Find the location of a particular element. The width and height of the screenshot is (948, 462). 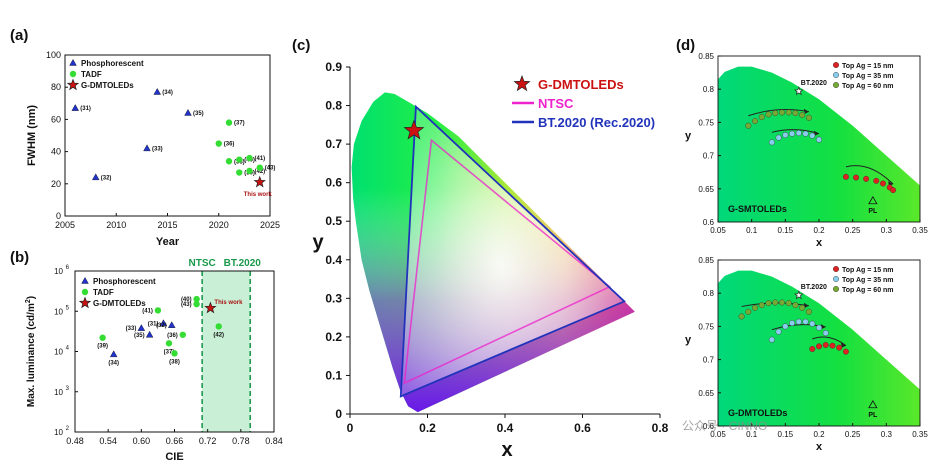

data-label: (40) is located at coordinates (186, 300).